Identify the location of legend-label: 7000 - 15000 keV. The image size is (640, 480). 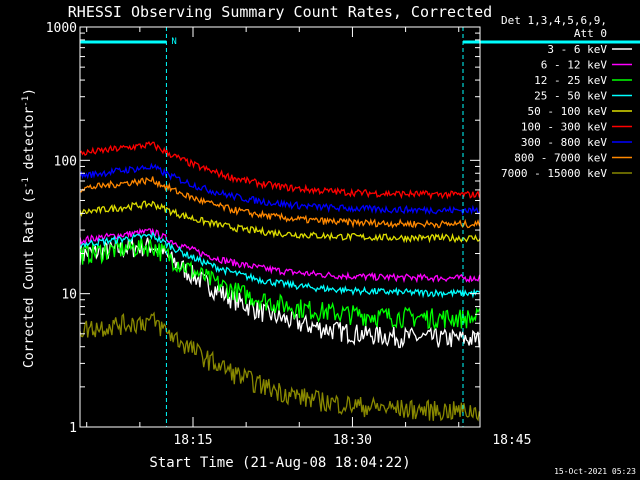
(554, 173).